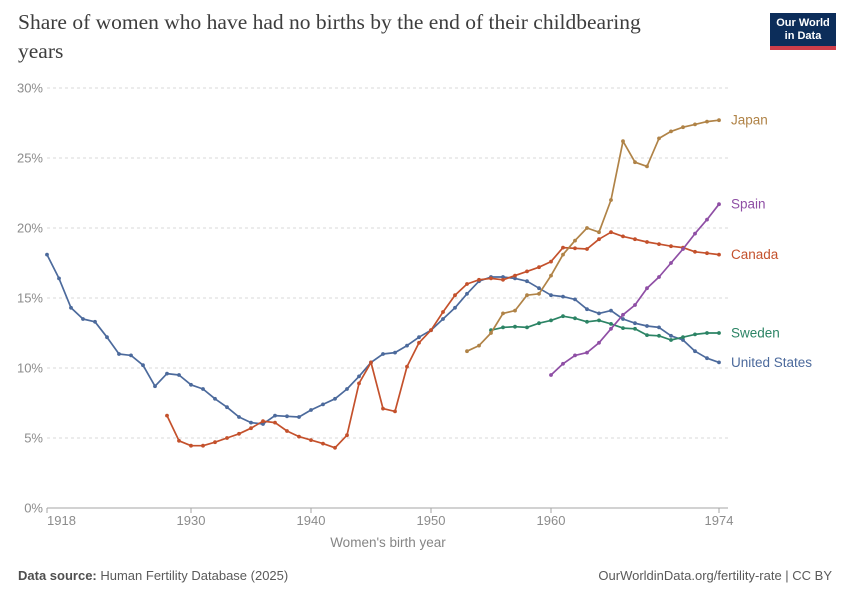 This screenshot has height=600, width=850. Describe the element at coordinates (604, 328) in the screenshot. I see `line-sweden` at that location.